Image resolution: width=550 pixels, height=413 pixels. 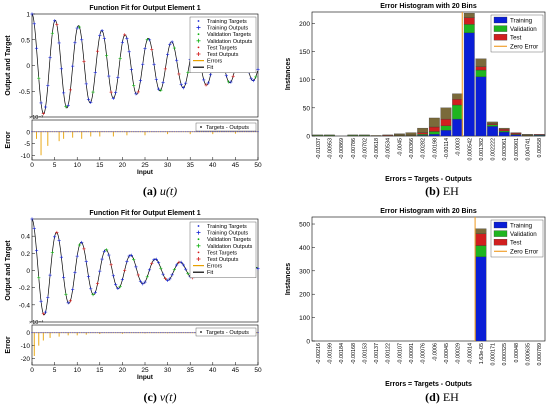 I want to click on histogram-category-label: -0.00282, so click(x=424, y=148).